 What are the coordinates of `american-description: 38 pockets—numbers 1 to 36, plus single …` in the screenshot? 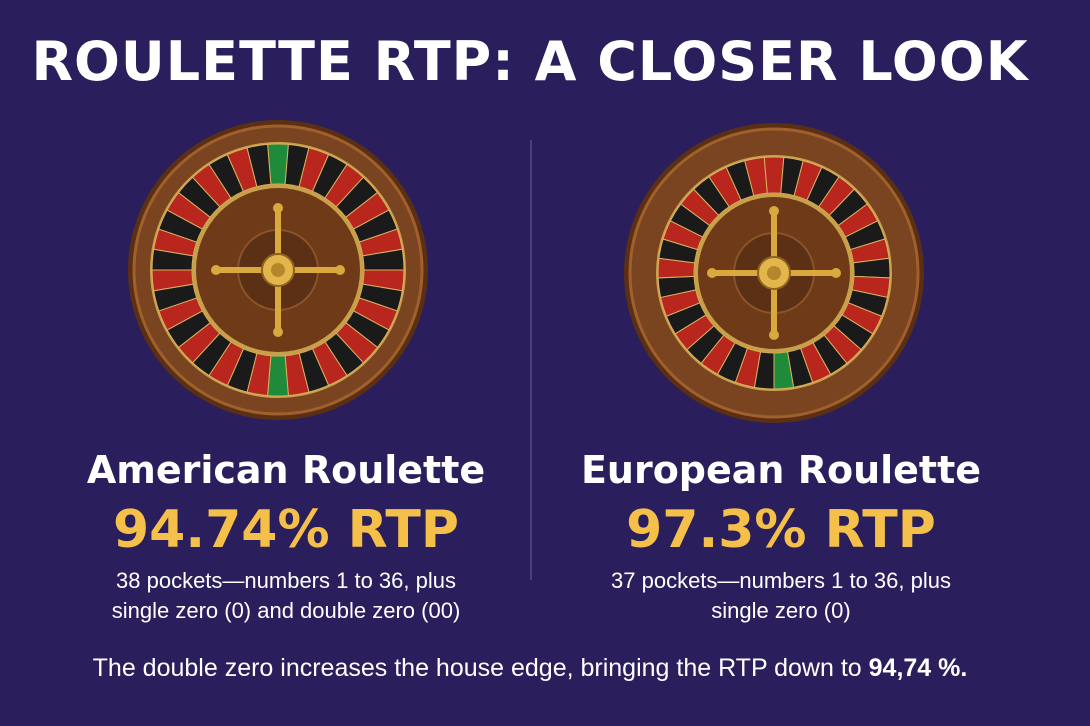 It's located at (286, 596).